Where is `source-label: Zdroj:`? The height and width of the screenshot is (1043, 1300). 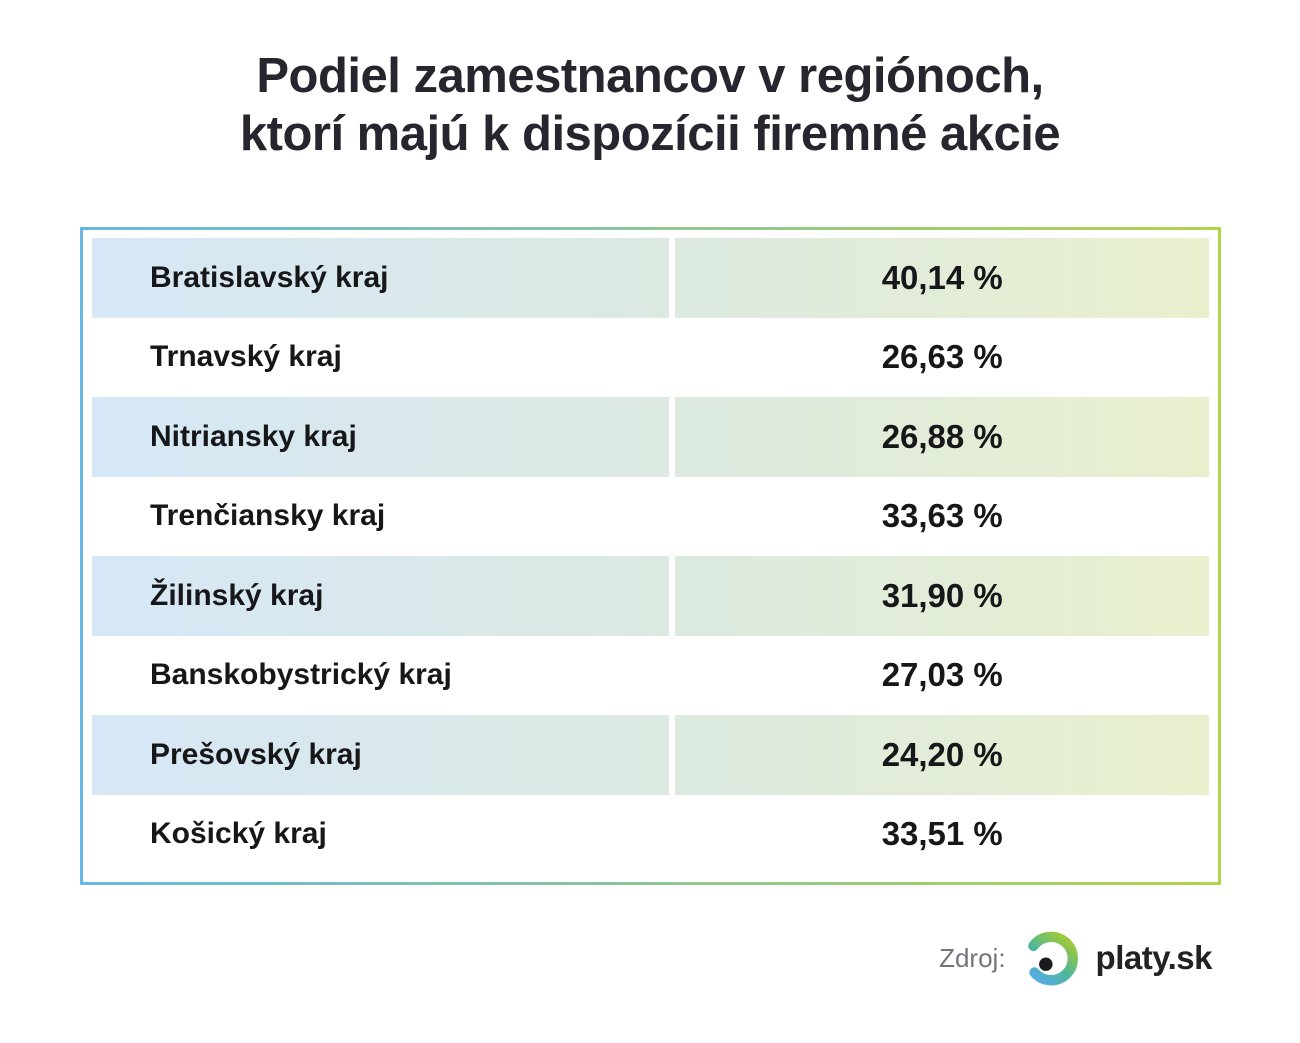 source-label: Zdroj: is located at coordinates (972, 957).